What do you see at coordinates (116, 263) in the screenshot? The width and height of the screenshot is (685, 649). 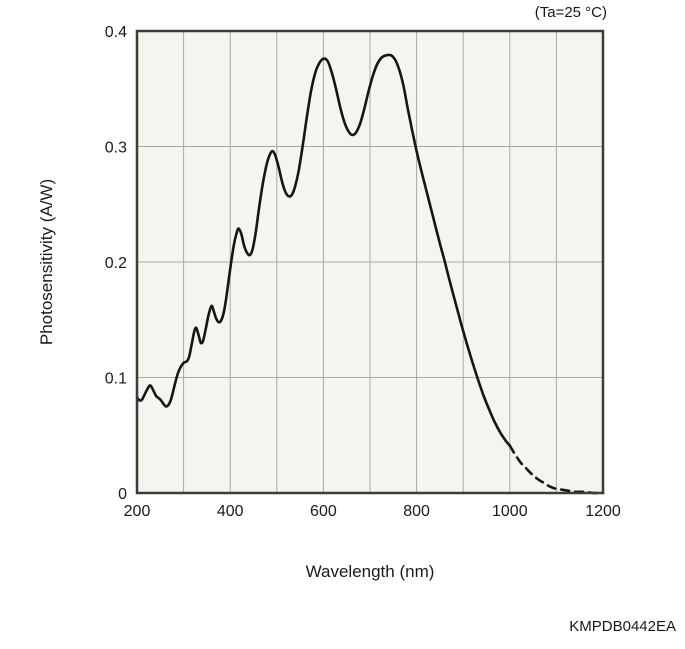 I see `y-tick-label: 0.2` at bounding box center [116, 263].